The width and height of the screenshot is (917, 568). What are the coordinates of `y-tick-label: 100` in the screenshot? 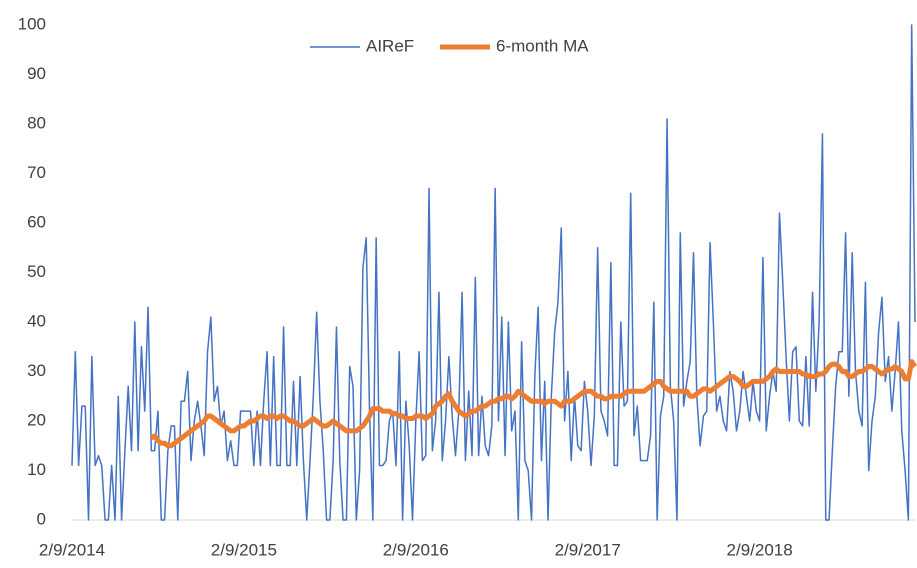 It's located at (32, 23).